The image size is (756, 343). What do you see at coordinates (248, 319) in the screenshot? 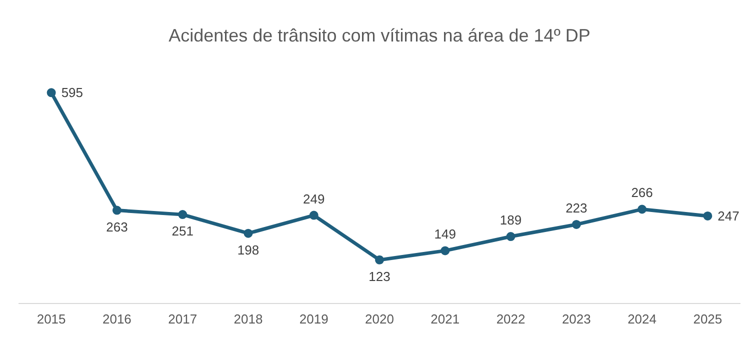
I see `x-tick-label: 2018` at bounding box center [248, 319].